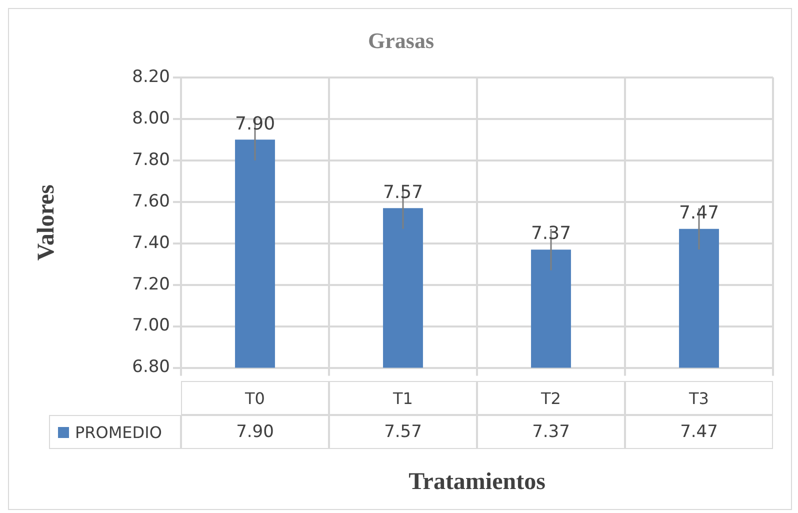  Describe the element at coordinates (255, 432) in the screenshot. I see `data-label: 7.90` at that location.